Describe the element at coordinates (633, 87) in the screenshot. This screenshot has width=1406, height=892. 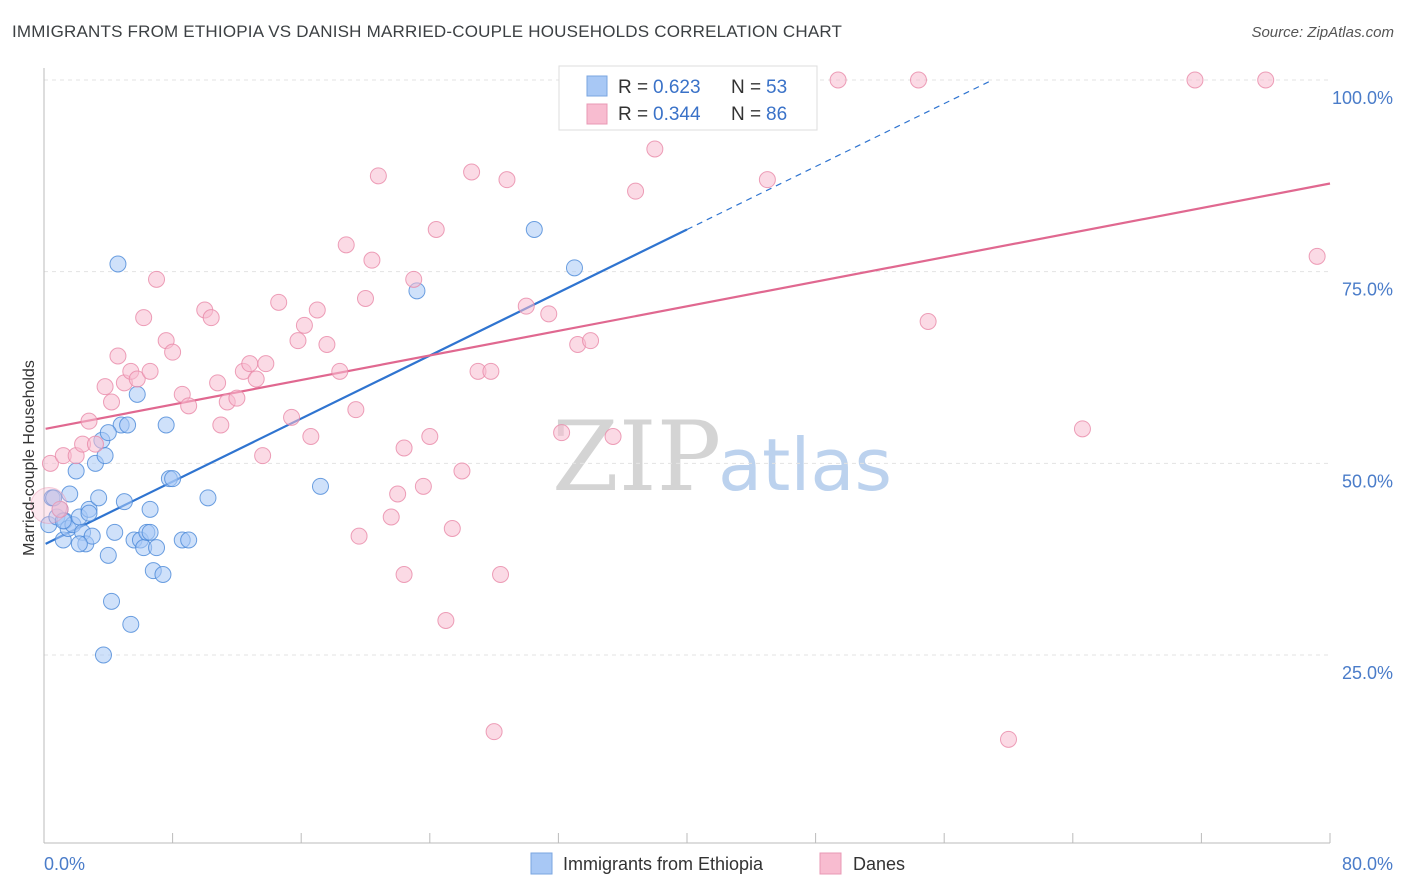
I see `legend-top-r-label-1: R =` at that location.